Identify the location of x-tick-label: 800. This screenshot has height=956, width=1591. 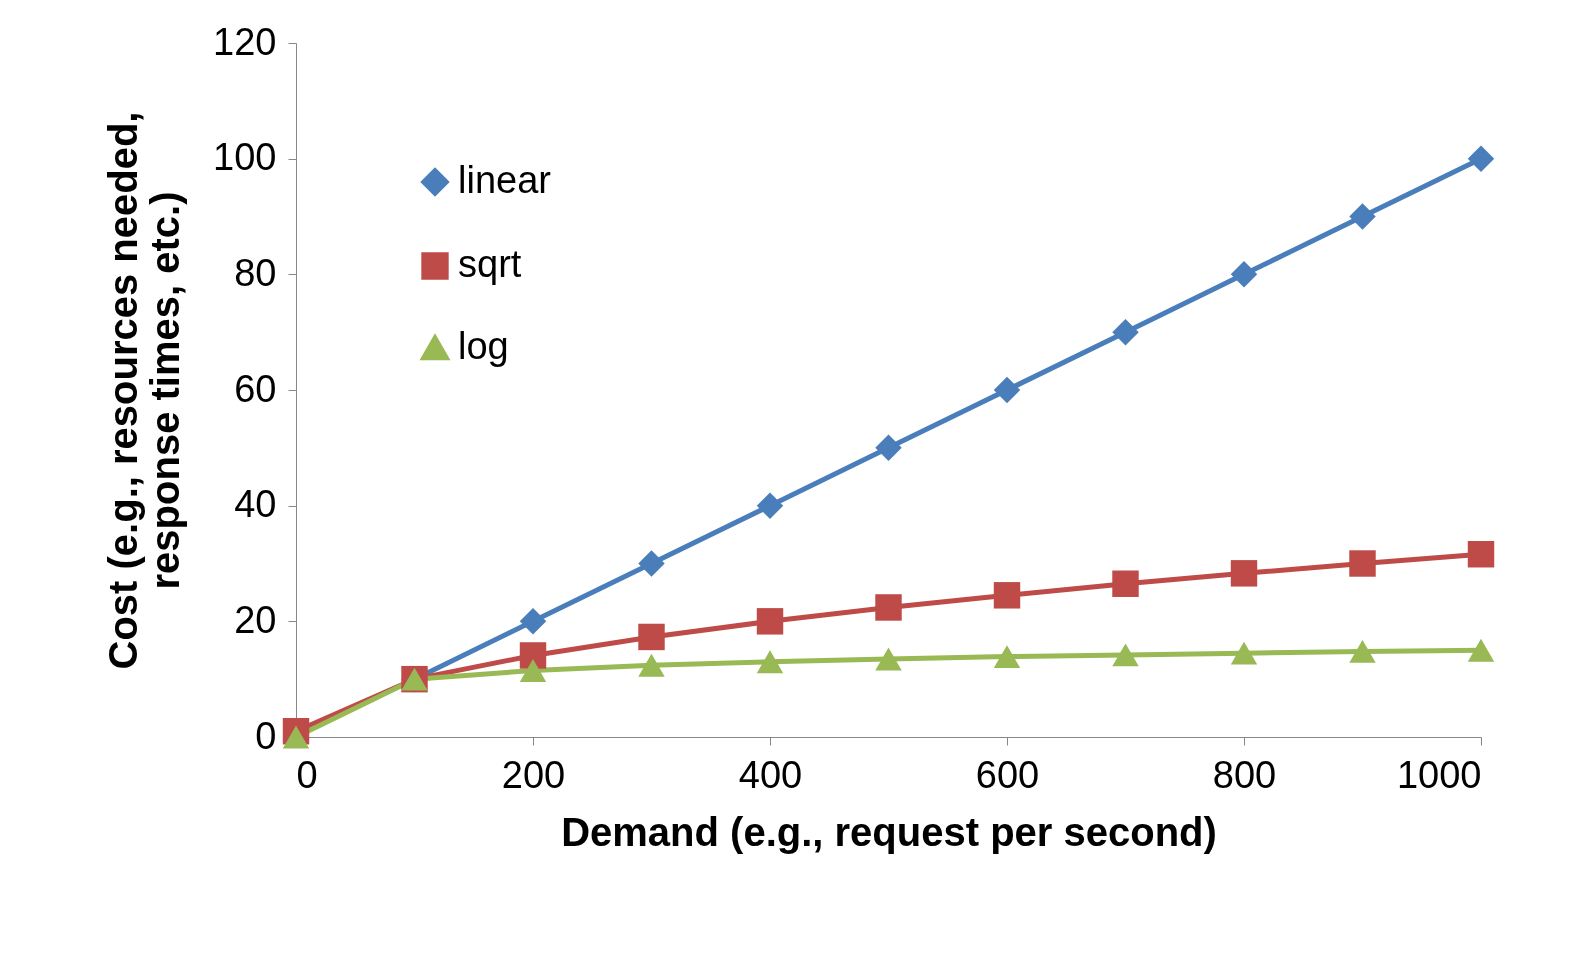
(1244, 774).